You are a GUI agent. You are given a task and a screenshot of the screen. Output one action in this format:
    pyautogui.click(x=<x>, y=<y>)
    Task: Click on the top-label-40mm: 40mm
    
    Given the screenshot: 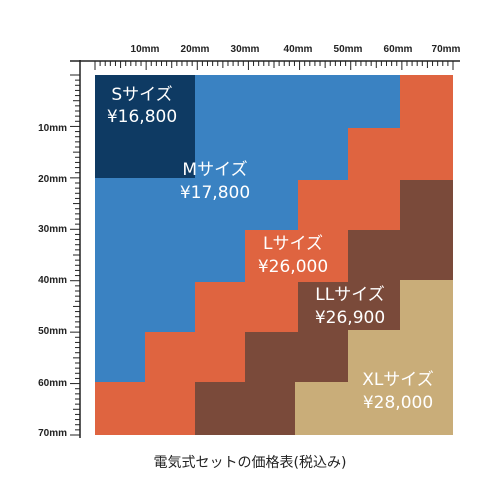 What is the action you would take?
    pyautogui.click(x=298, y=49)
    